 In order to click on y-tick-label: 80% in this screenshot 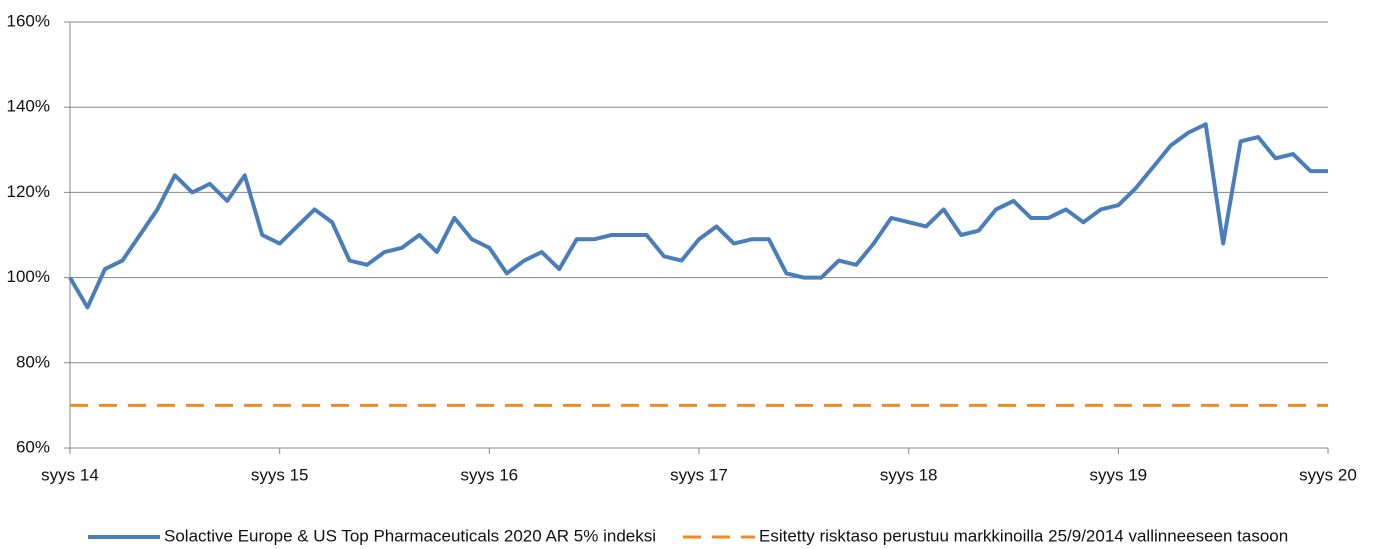, I will do `click(33, 361)`.